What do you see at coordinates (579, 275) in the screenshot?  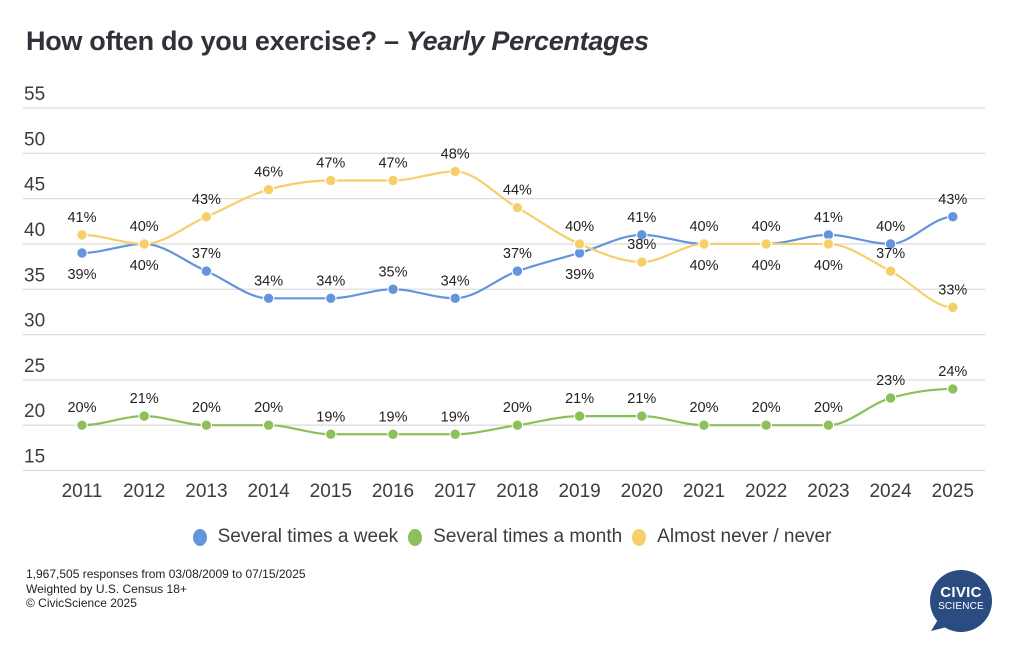 I see `data-label: 39%` at bounding box center [579, 275].